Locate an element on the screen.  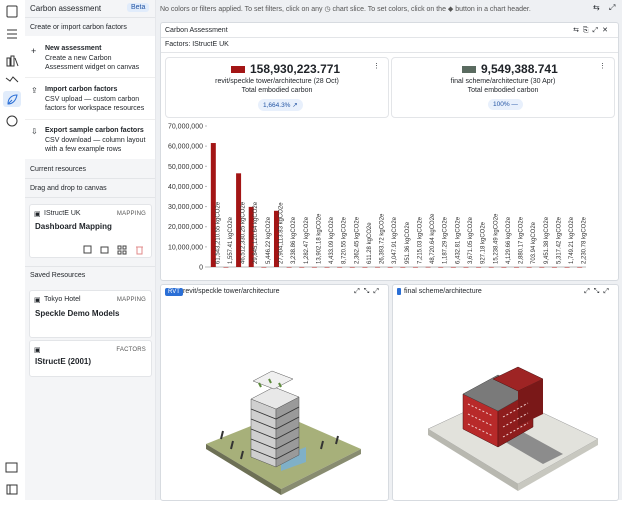
y-tick-label: 50,000,000 is located at coordinates (185, 167).